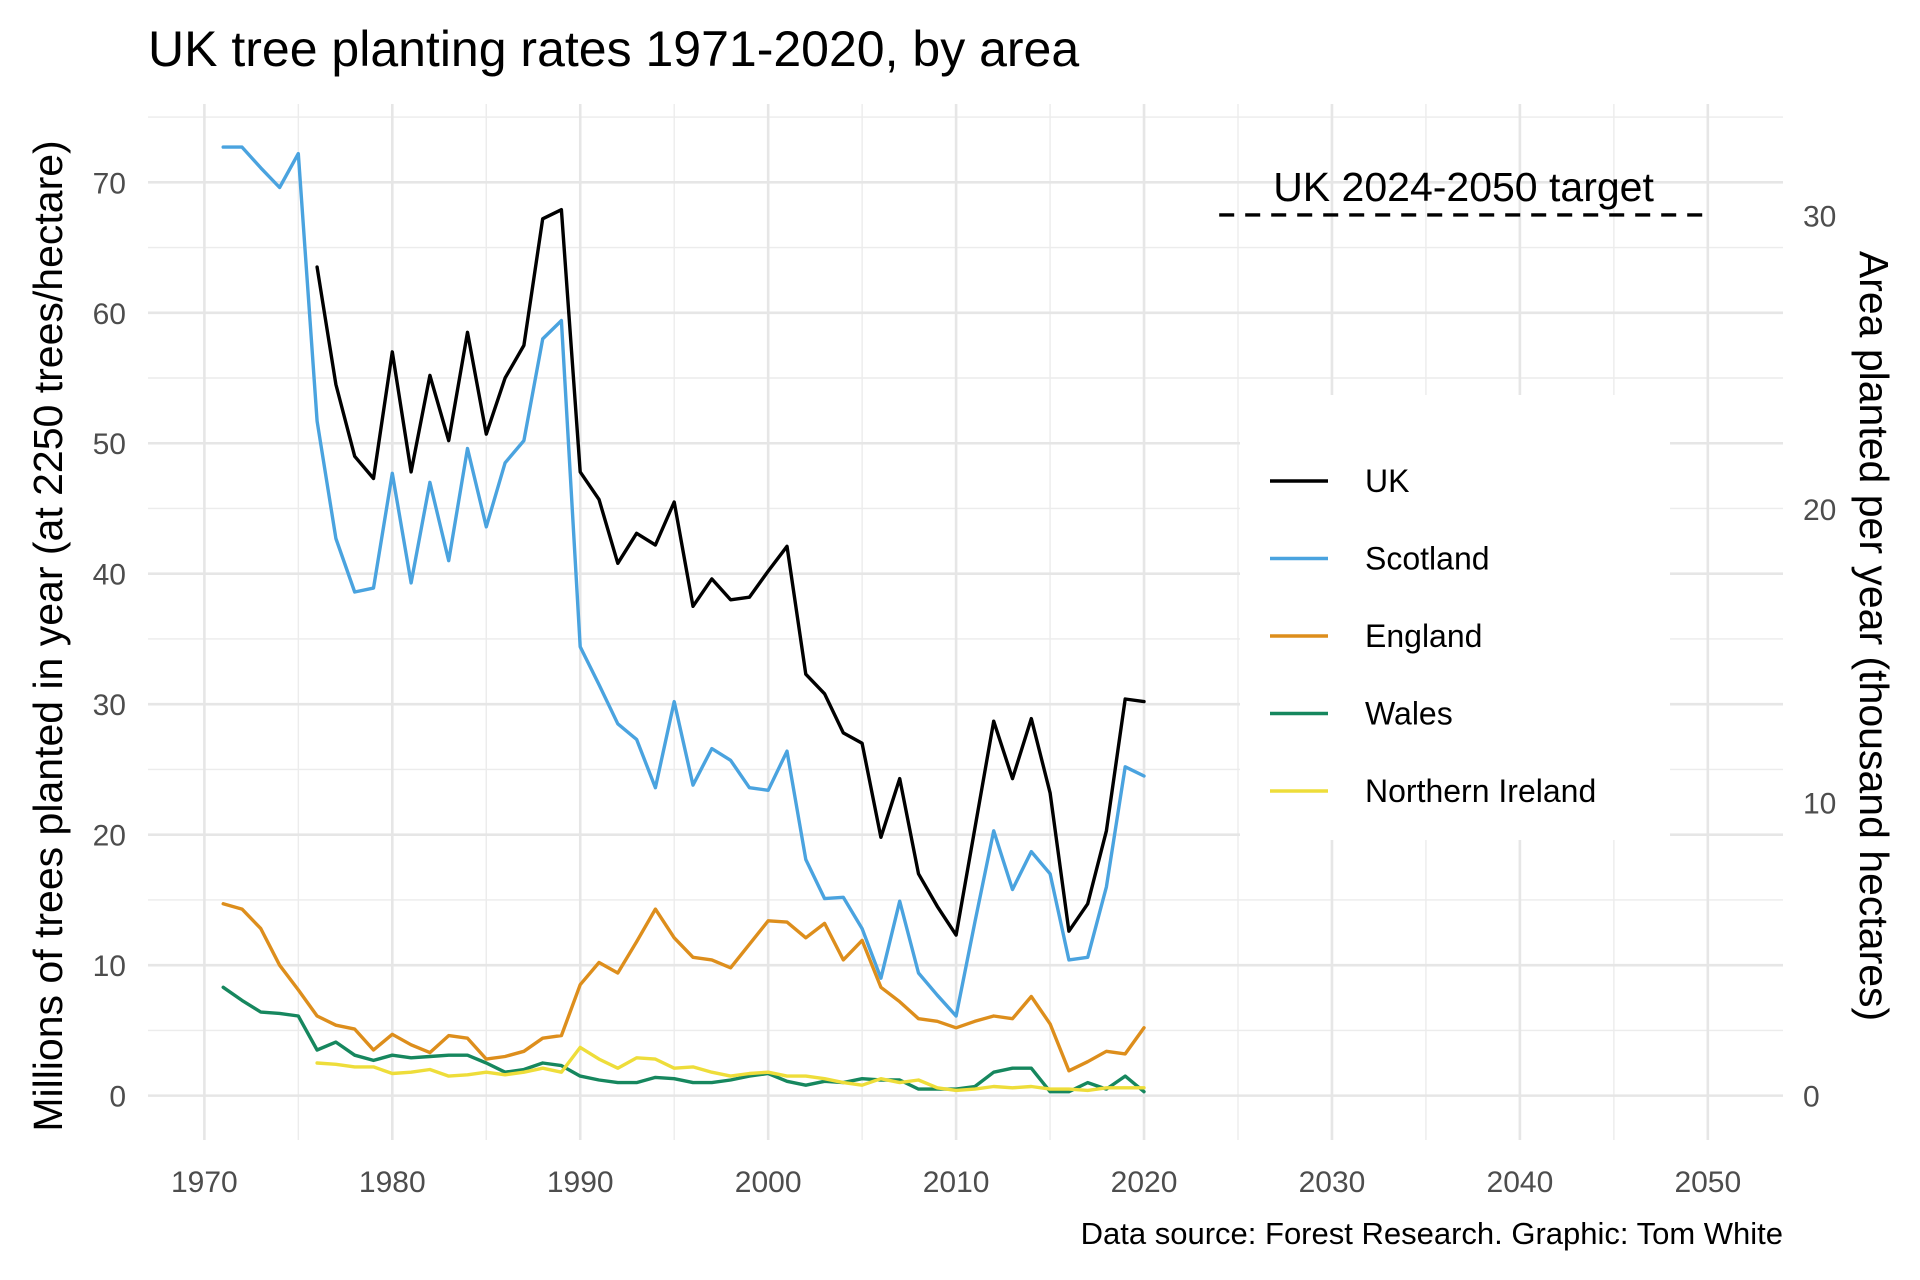 The width and height of the screenshot is (1920, 1280). Describe the element at coordinates (1463, 187) in the screenshot. I see `target-label: UK 2024-2050 target` at that location.